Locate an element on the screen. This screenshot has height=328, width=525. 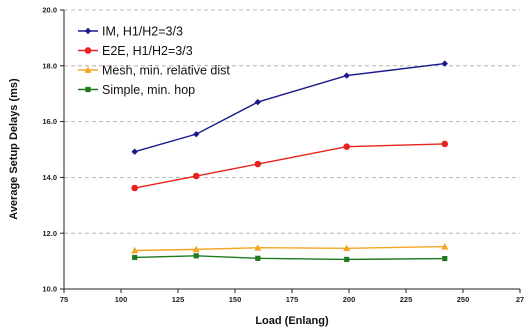
legend-label: E2E, H1/H2=3/3 is located at coordinates (147, 51).